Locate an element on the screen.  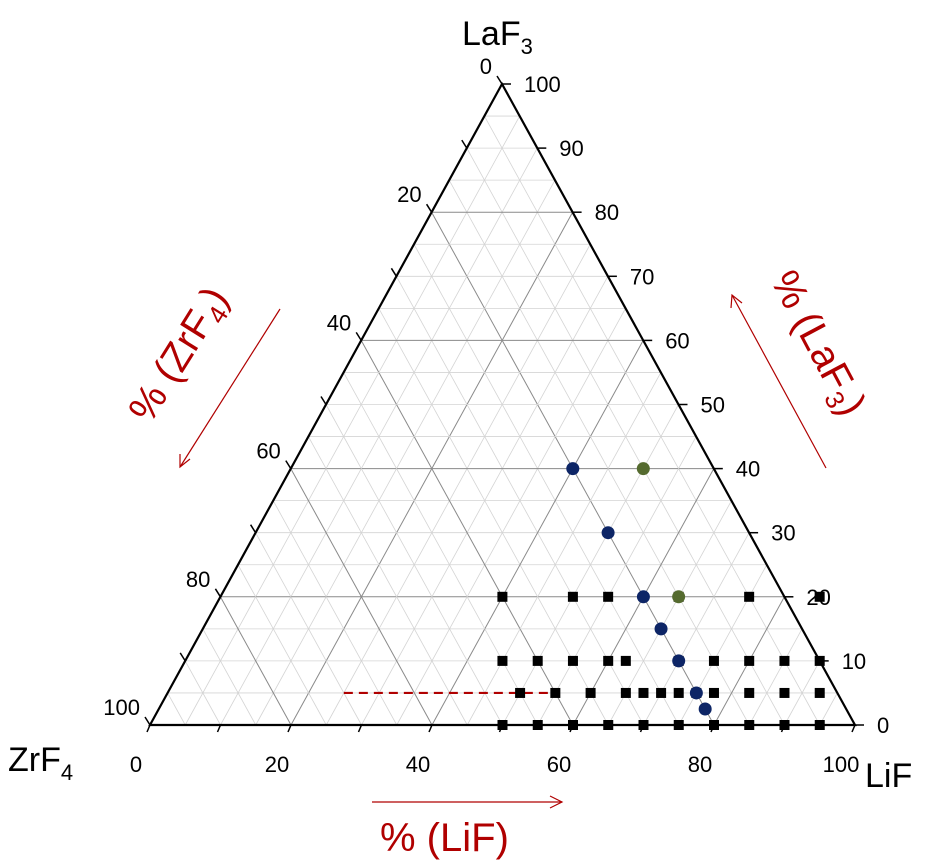
arrow-up-left-icon is located at coordinates (779, 381).